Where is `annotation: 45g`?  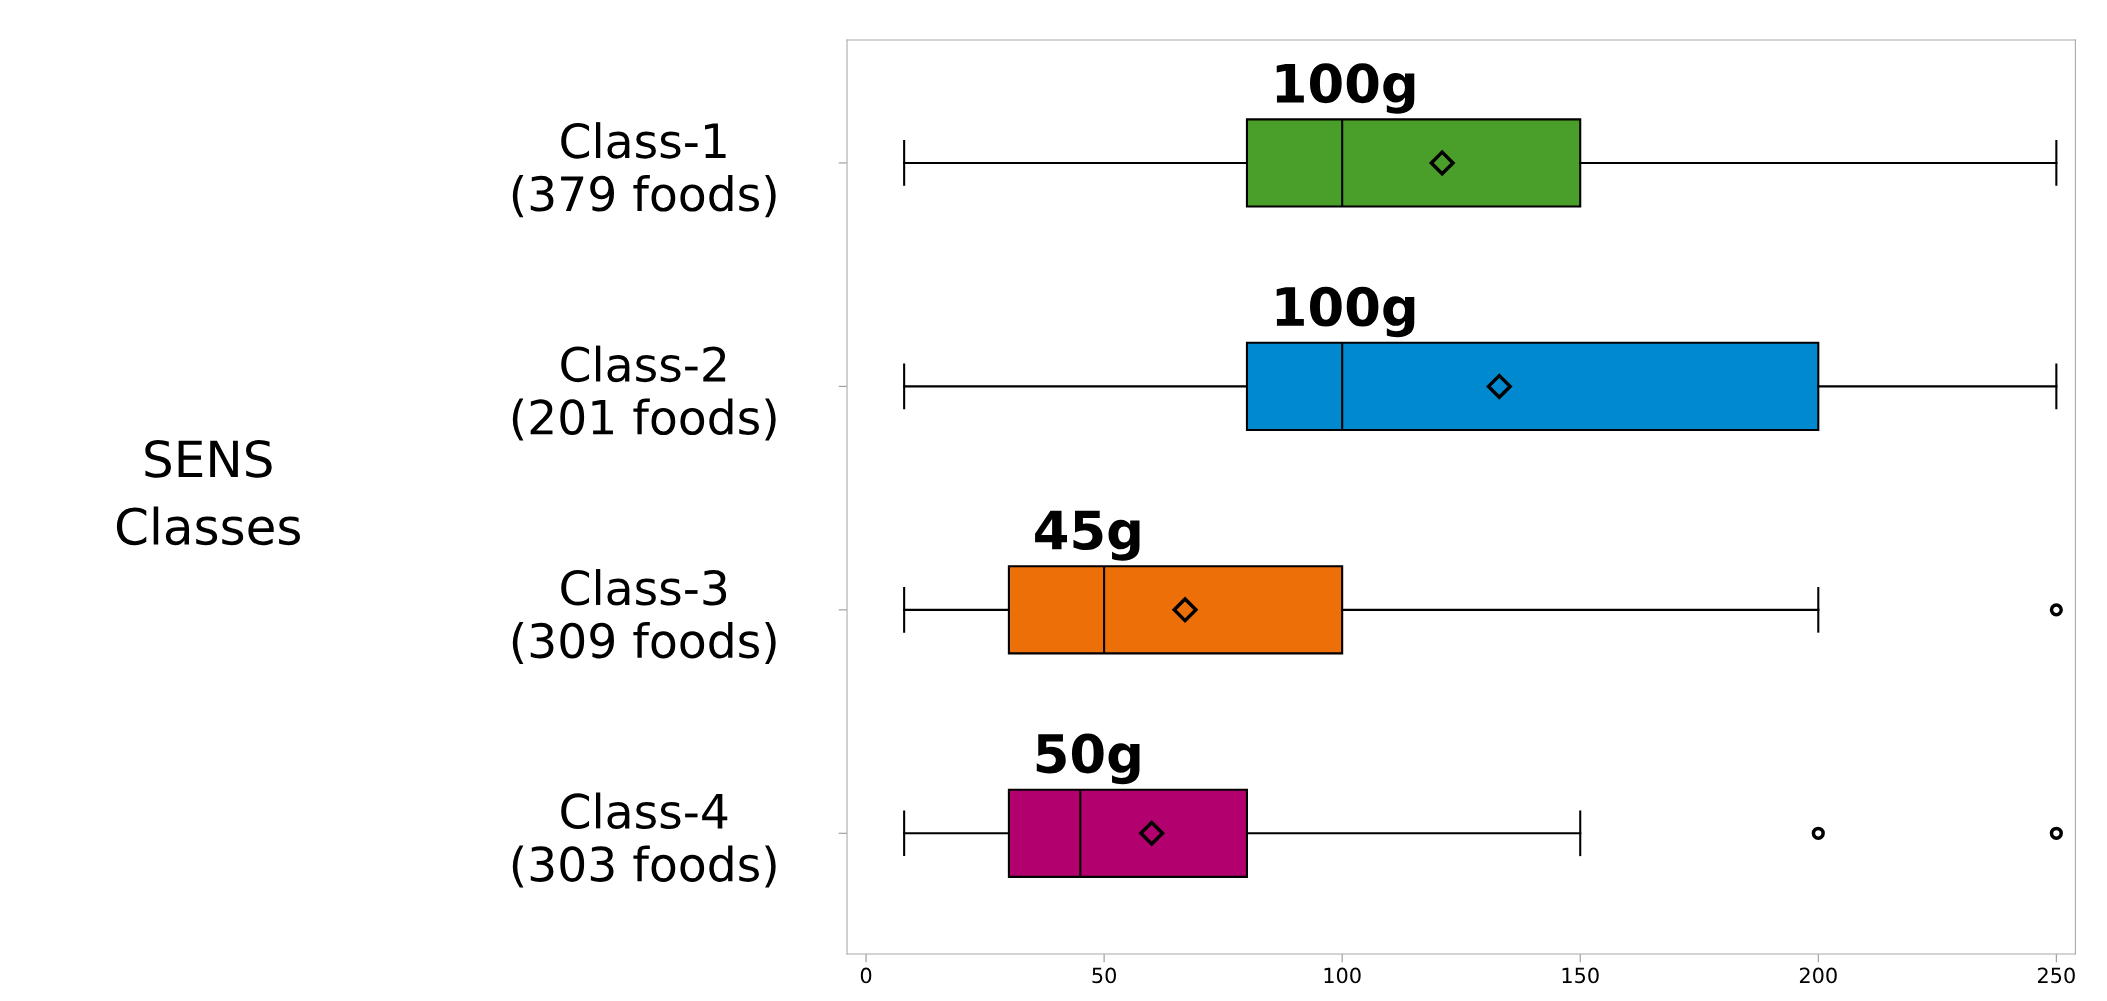
annotation: 45g is located at coordinates (1087, 535).